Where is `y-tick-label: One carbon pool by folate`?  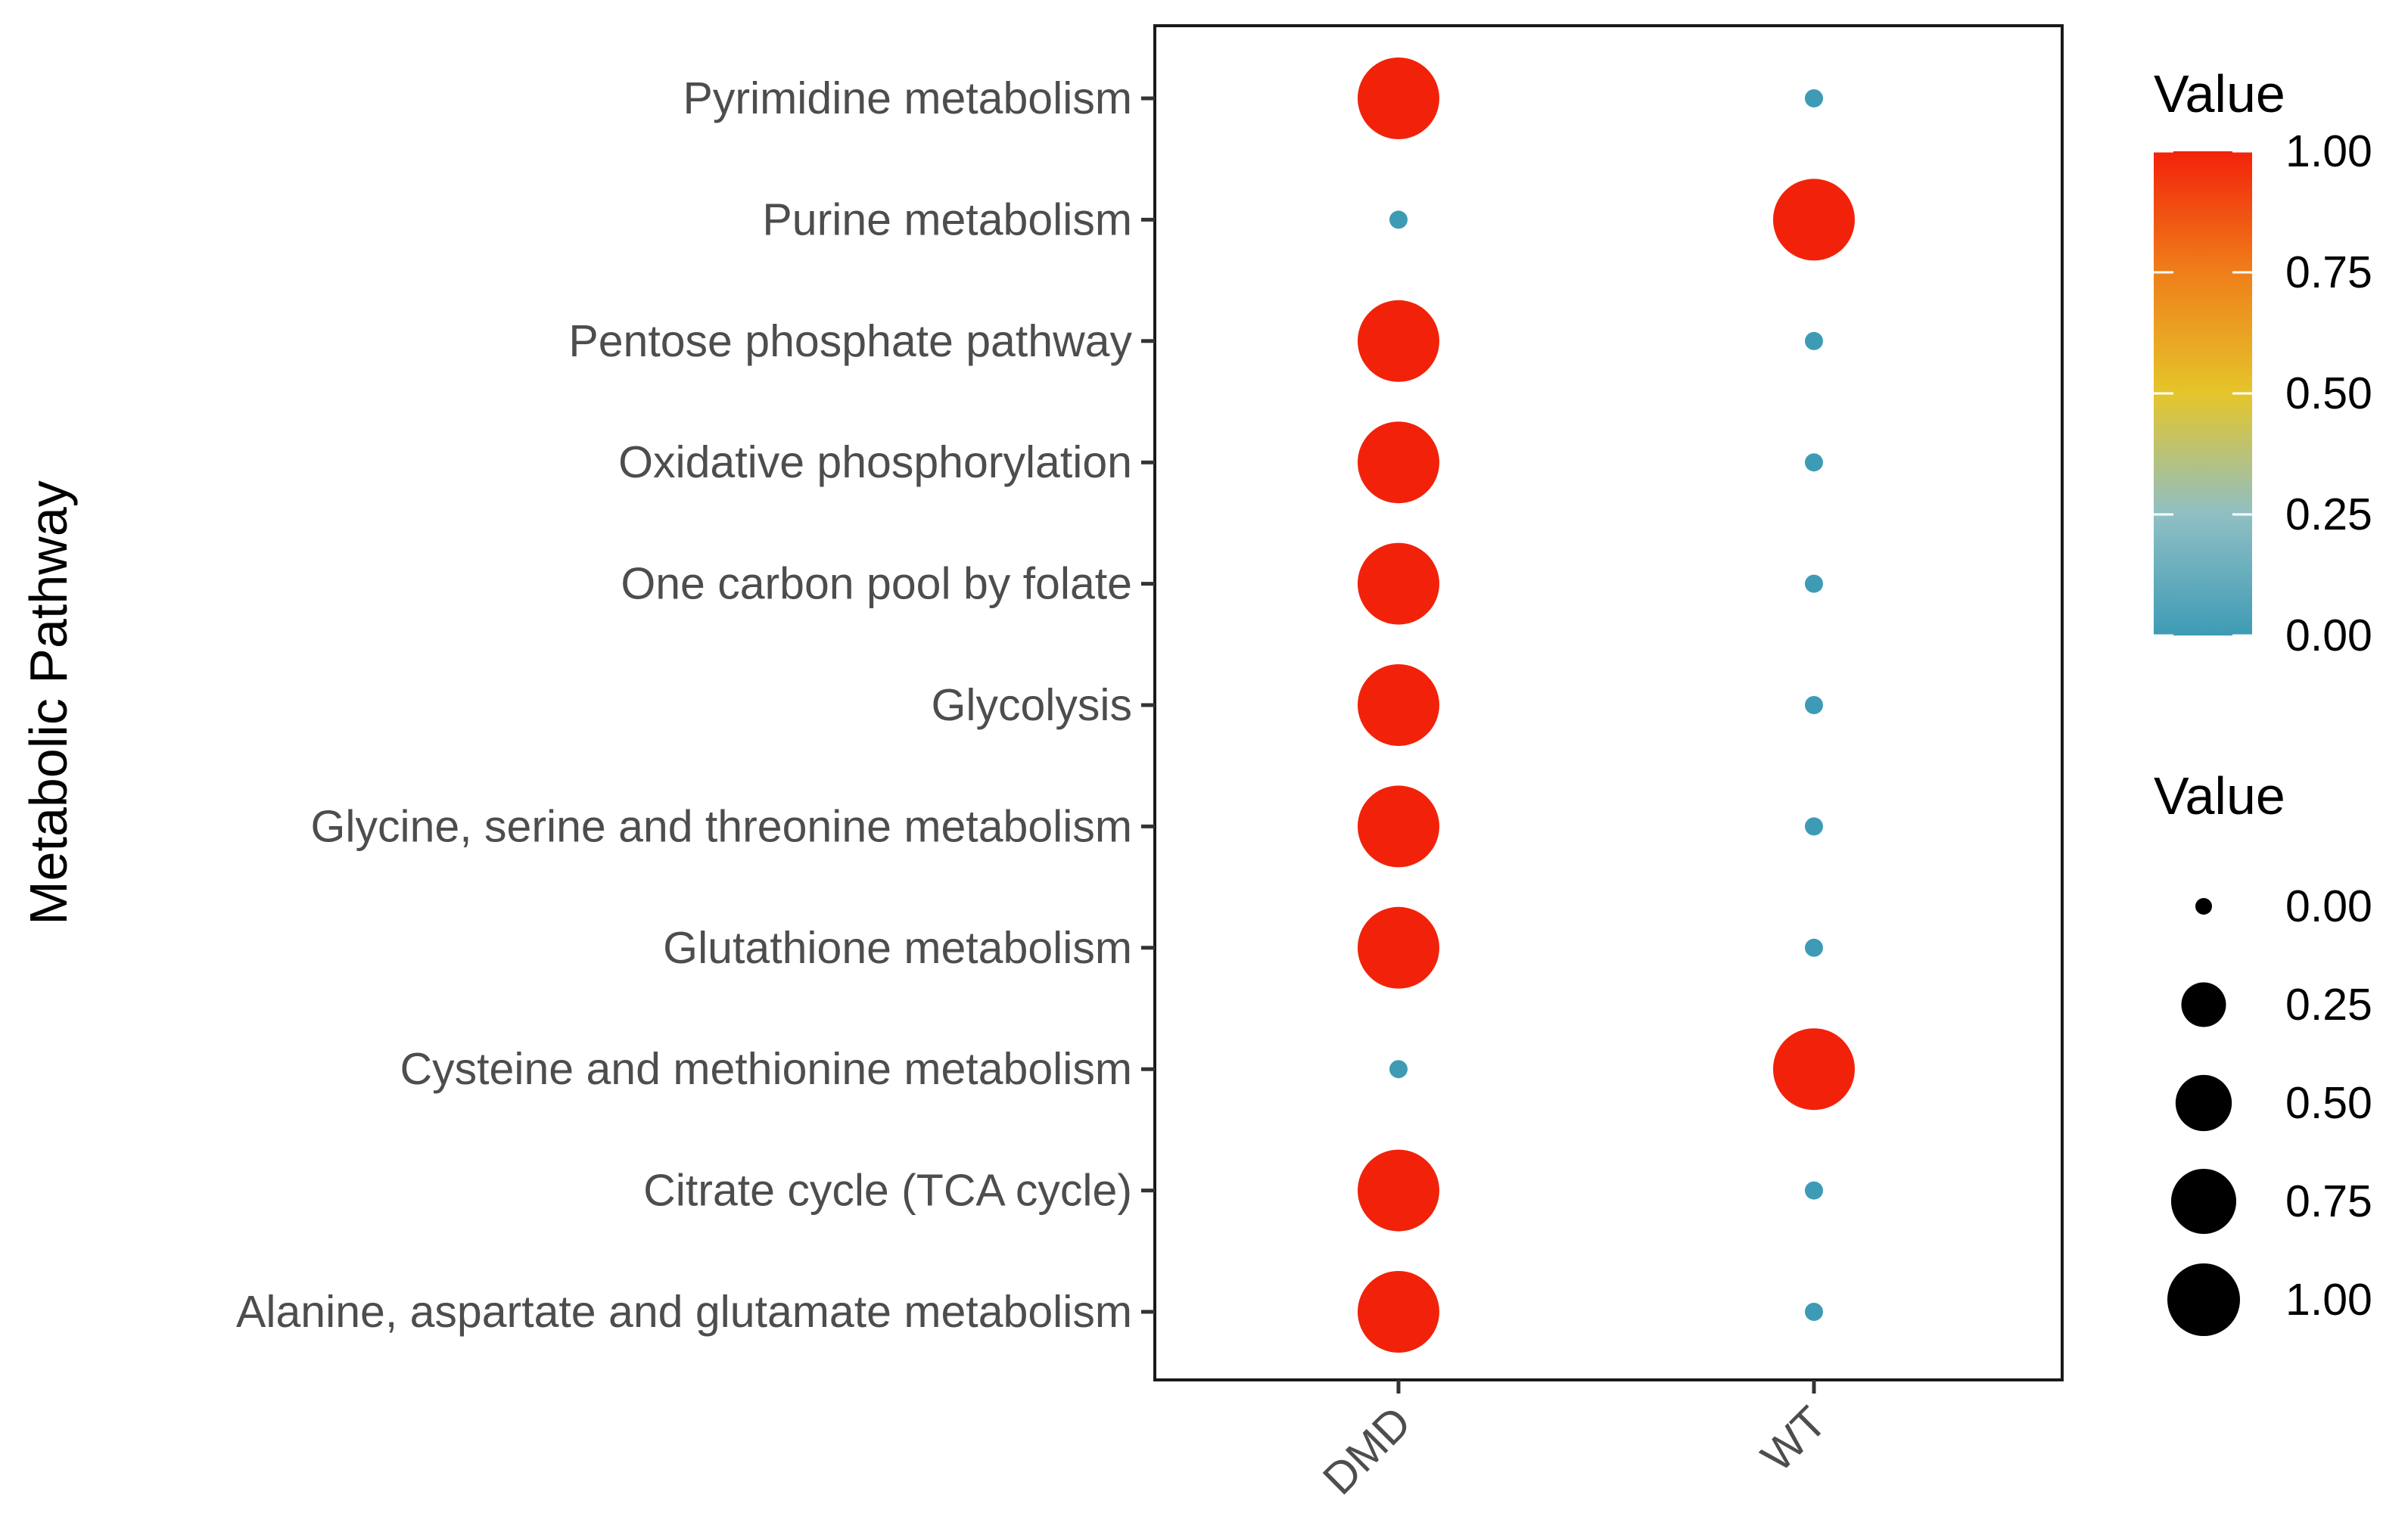
y-tick-label: One carbon pool by folate is located at coordinates (877, 584).